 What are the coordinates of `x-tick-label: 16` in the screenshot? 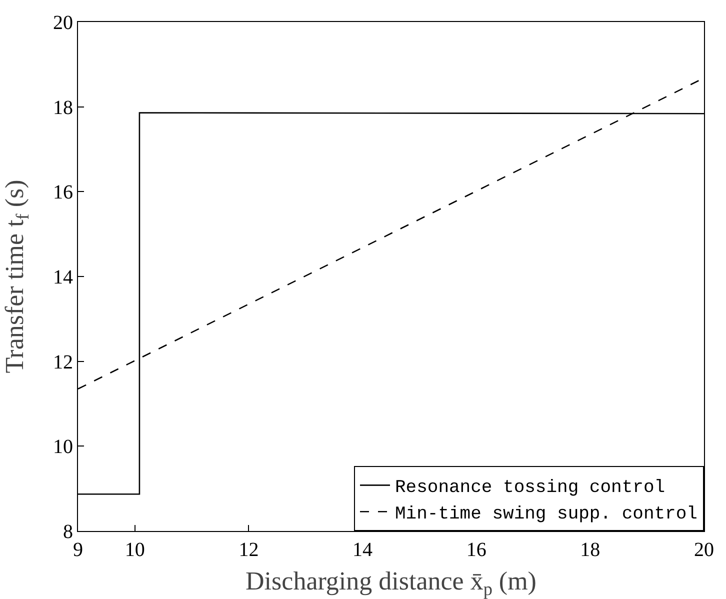 It's located at (476, 550).